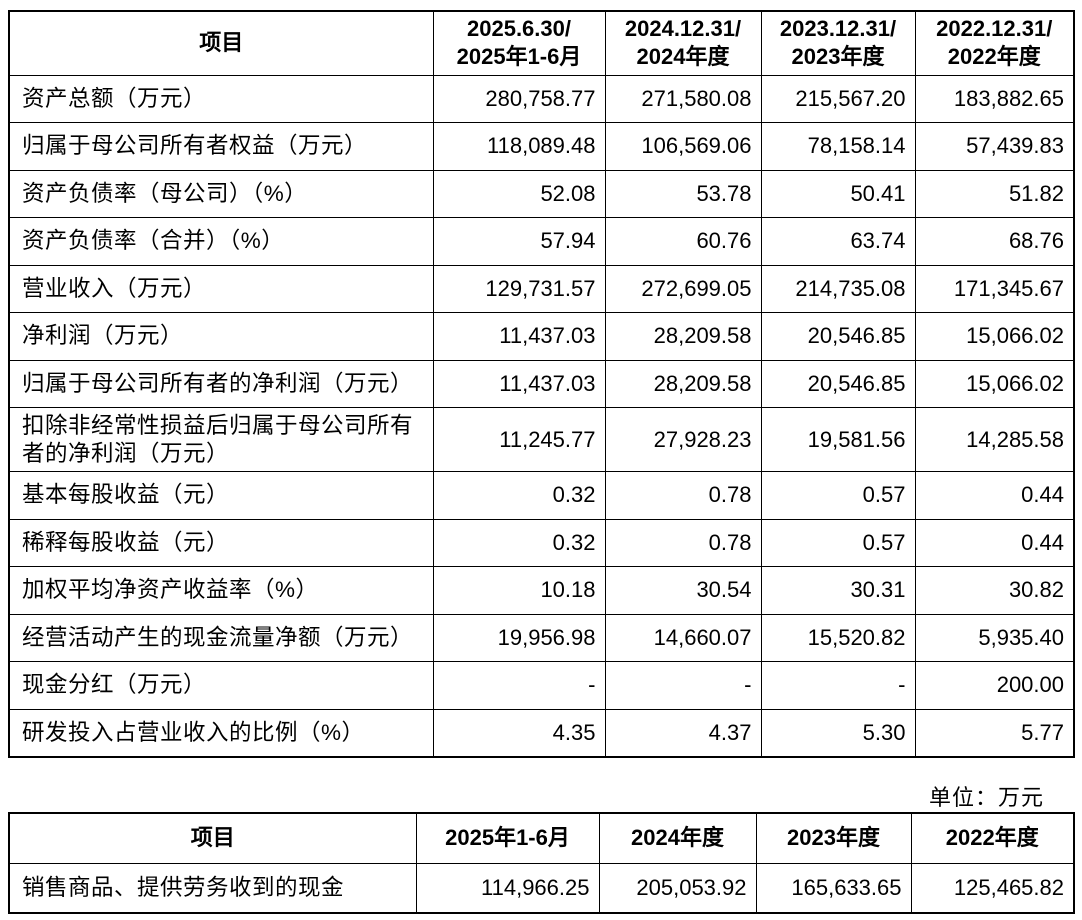 The width and height of the screenshot is (1082, 920). I want to click on item-cell: 经营活动产生的现金流量净额（万元）, so click(221, 637).